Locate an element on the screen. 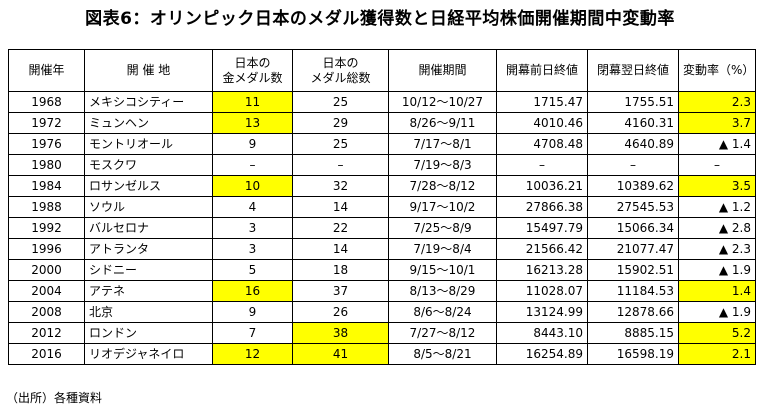 The image size is (760, 409). cell-open-close: – is located at coordinates (542, 165).